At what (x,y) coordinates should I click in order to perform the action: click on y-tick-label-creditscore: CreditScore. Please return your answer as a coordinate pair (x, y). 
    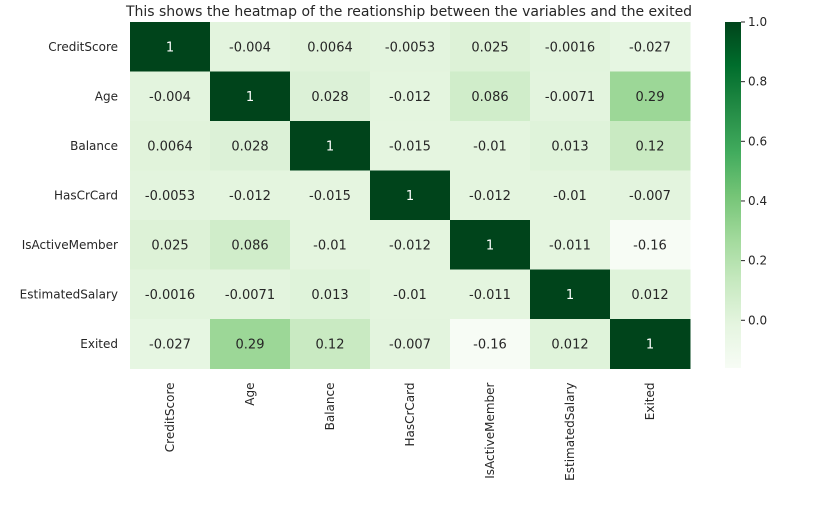
    Looking at the image, I should click on (83, 47).